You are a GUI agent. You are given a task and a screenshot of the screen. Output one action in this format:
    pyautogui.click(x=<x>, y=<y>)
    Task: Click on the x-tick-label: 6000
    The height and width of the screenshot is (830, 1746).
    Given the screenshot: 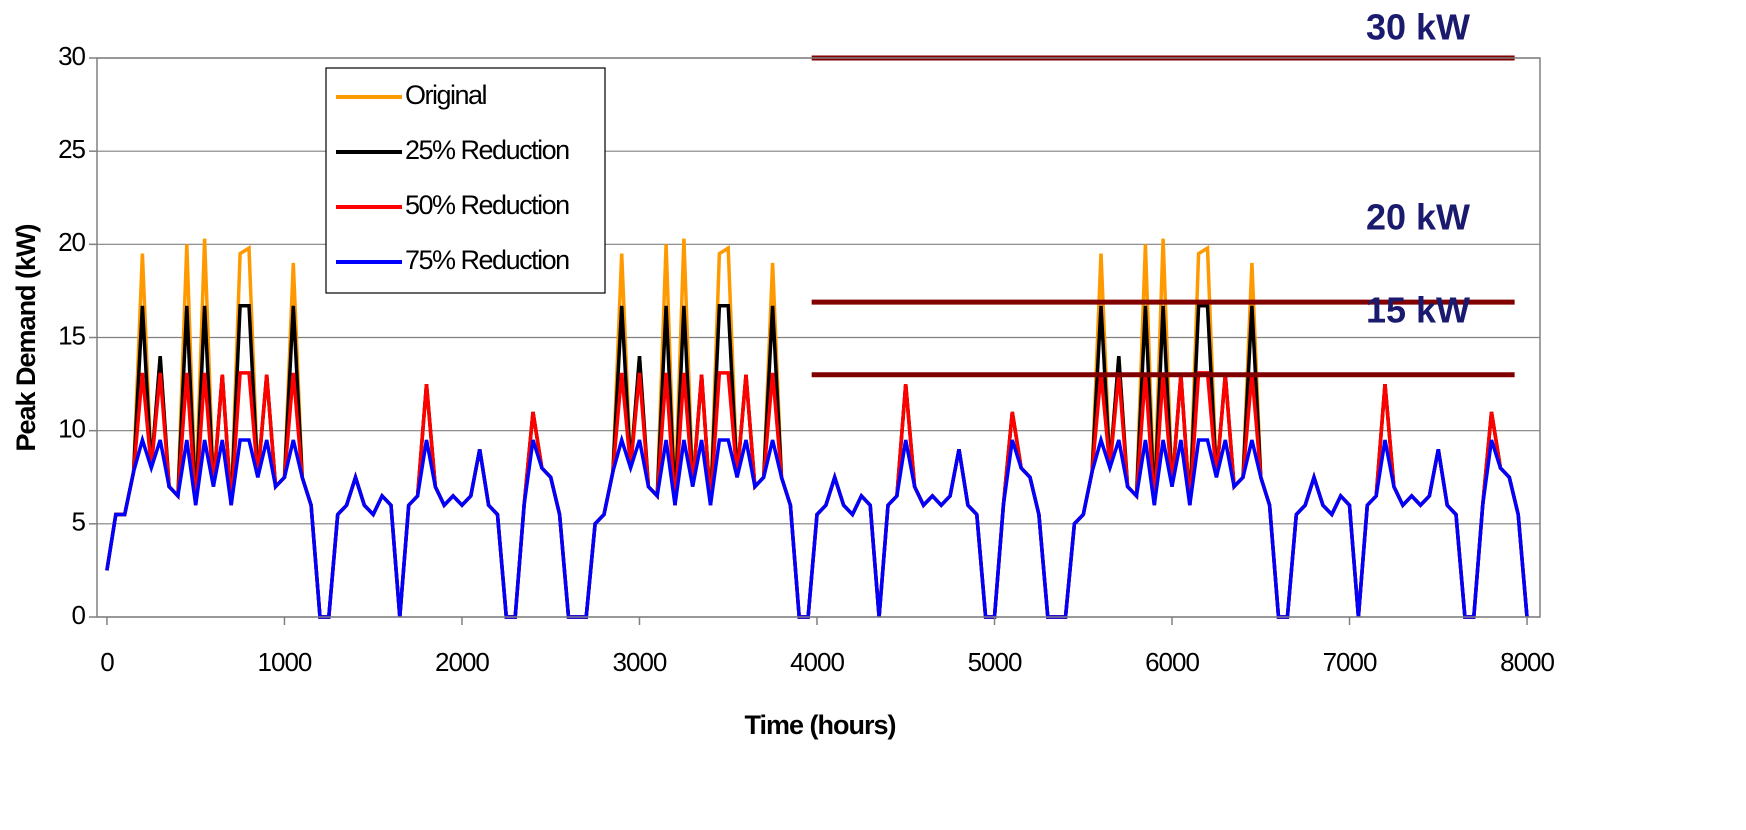 What is the action you would take?
    pyautogui.click(x=1172, y=662)
    